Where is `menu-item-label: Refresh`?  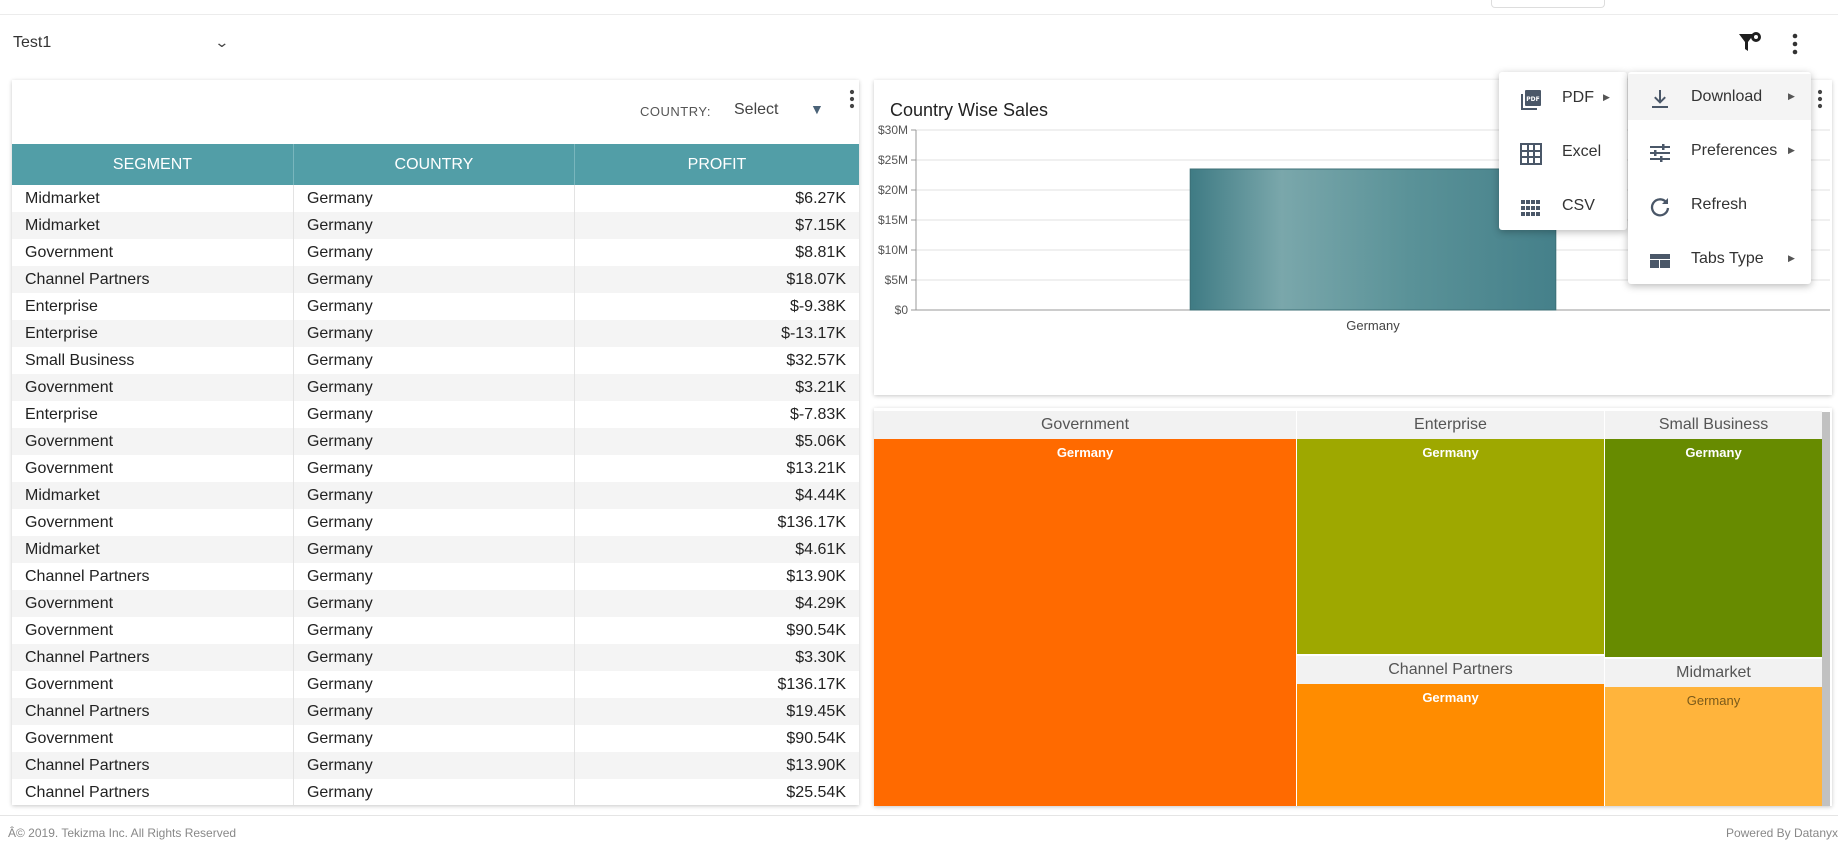
menu-item-label: Refresh is located at coordinates (1719, 204).